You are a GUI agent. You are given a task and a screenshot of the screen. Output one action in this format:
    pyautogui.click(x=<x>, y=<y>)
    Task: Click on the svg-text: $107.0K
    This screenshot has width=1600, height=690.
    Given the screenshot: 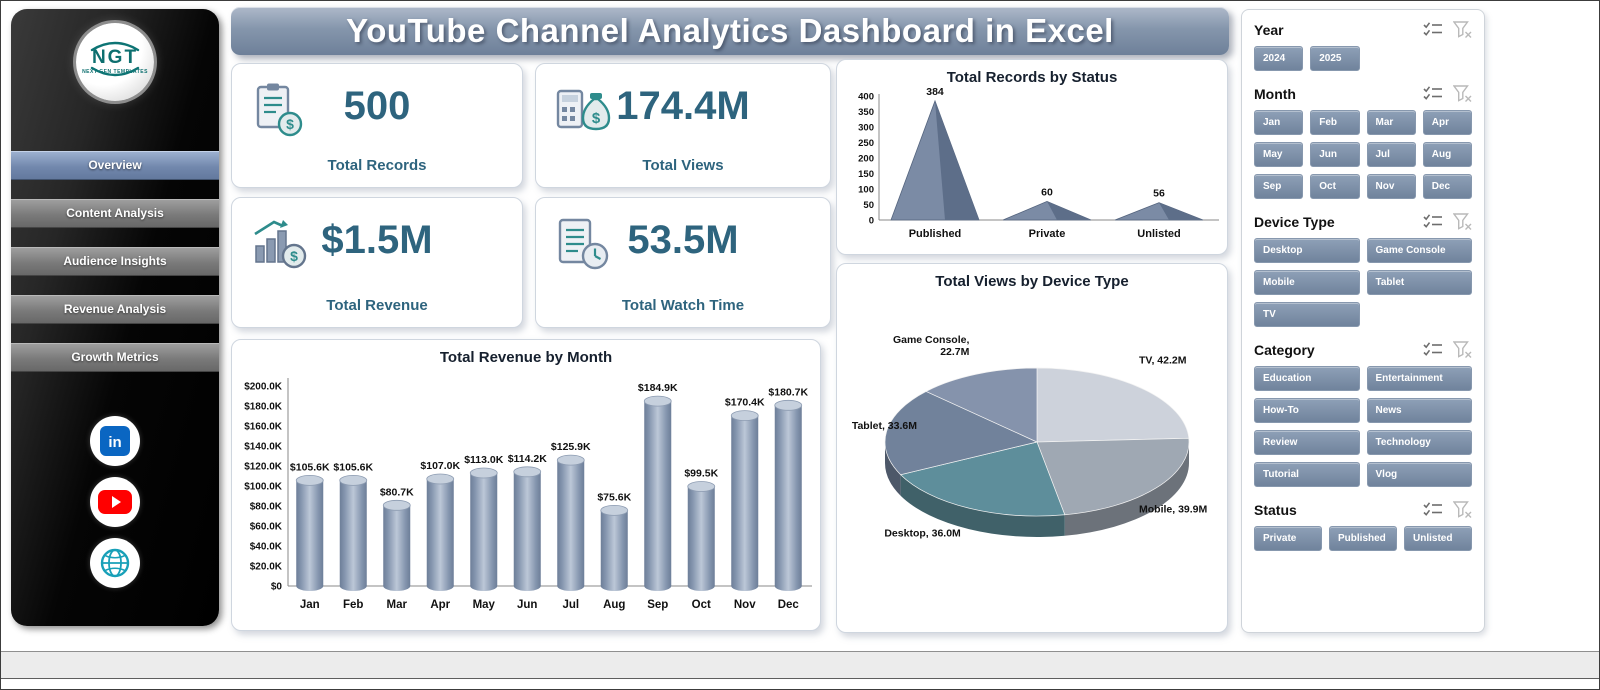 What is the action you would take?
    pyautogui.click(x=440, y=466)
    